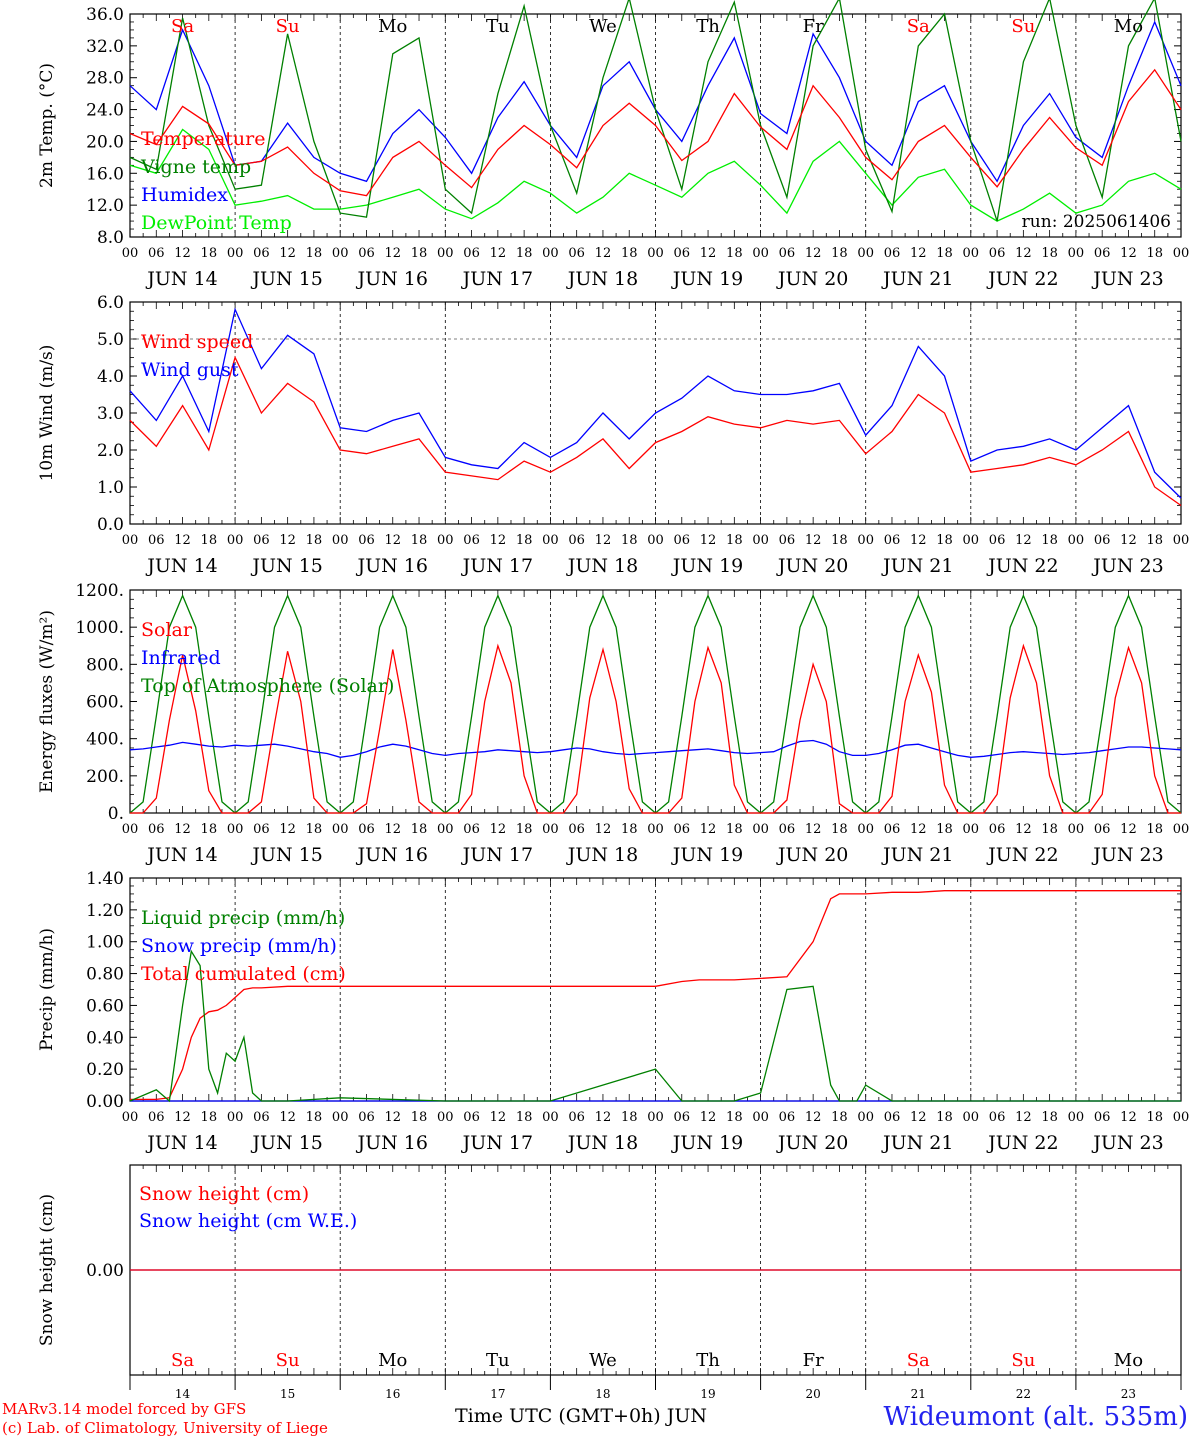 This screenshot has width=1194, height=1440. Describe the element at coordinates (1128, 1394) in the screenshot. I see `day-number-label: 23` at that location.